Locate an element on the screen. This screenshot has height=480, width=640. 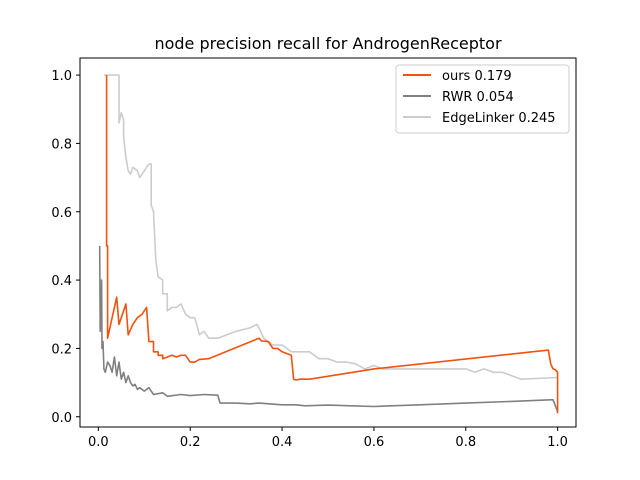
y-tick-label: 0.0 is located at coordinates (61, 418).